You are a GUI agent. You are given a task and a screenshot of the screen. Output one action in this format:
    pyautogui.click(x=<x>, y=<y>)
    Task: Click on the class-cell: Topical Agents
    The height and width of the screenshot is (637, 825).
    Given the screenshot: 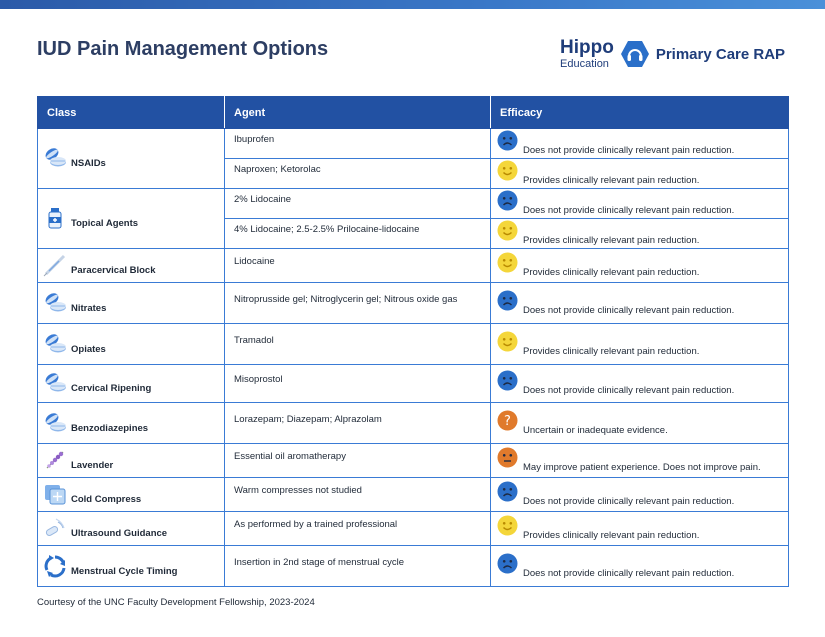 What is the action you would take?
    pyautogui.click(x=131, y=218)
    